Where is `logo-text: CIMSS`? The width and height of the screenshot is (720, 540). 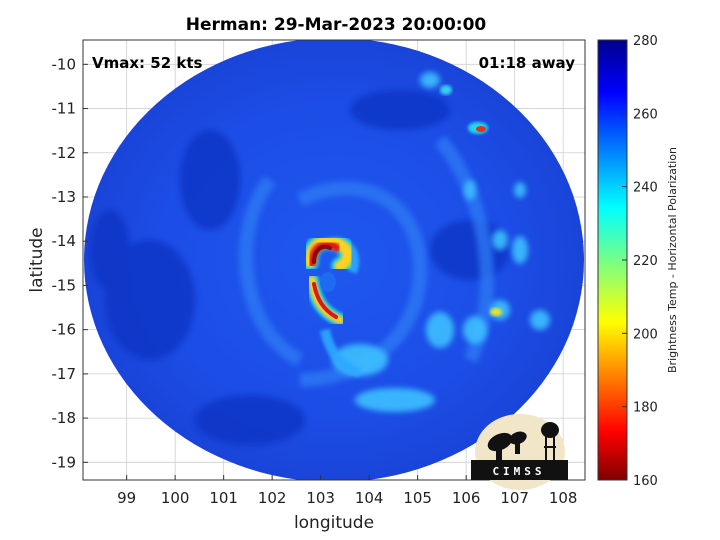 logo-text: CIMSS is located at coordinates (518, 471).